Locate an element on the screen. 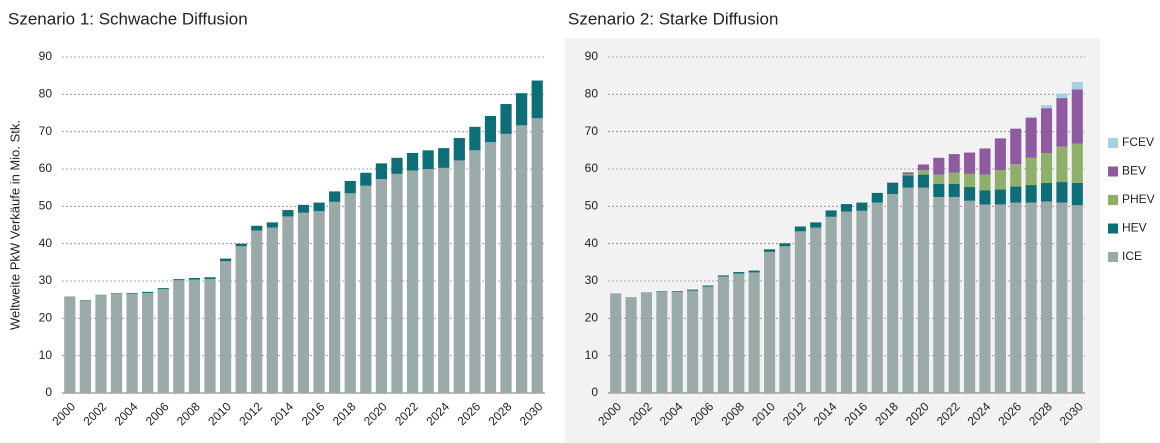  y-tick-label: 0 is located at coordinates (594, 392).